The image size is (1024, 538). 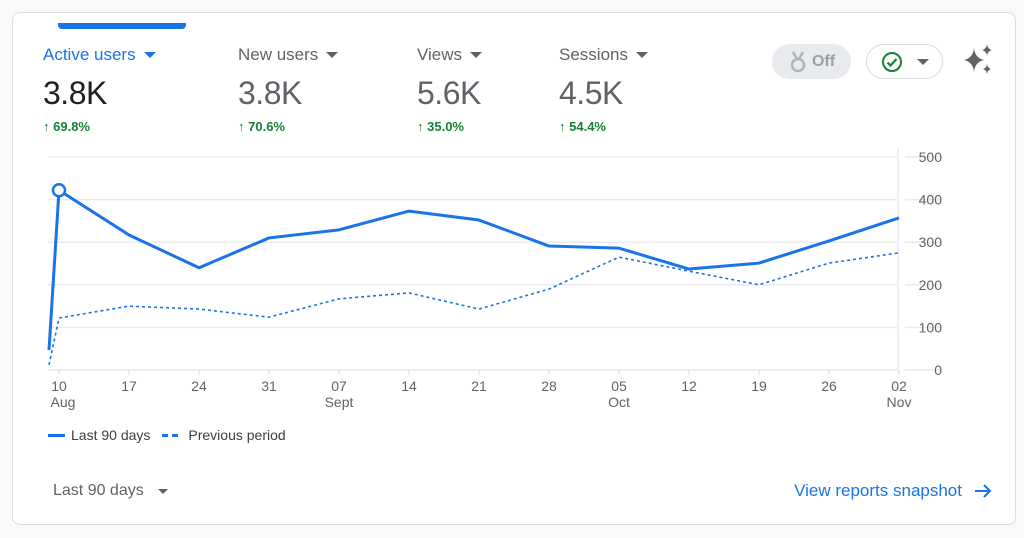 What do you see at coordinates (479, 386) in the screenshot?
I see `x-tick-label: 21` at bounding box center [479, 386].